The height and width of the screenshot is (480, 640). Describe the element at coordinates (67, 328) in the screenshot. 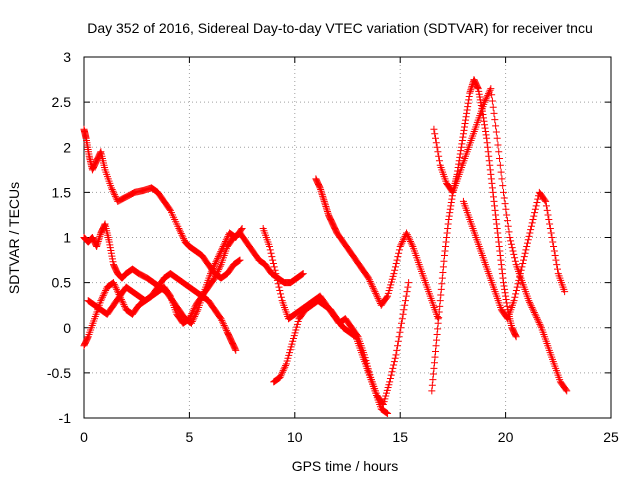

I see `y-tick-label: 0` at that location.